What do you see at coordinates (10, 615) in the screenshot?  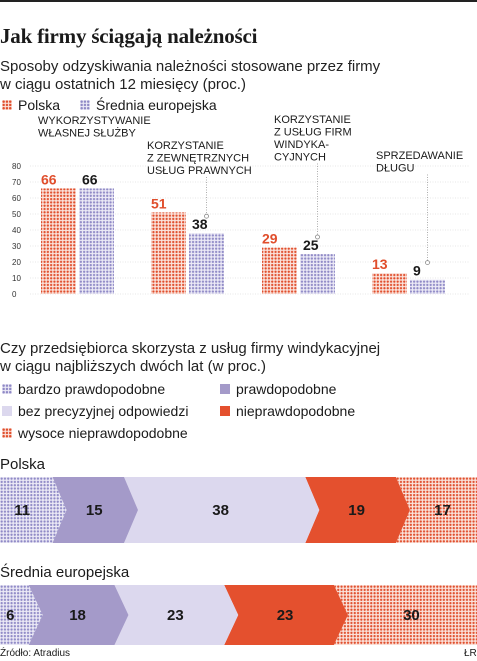 I see `segment-value-label: 6` at bounding box center [10, 615].